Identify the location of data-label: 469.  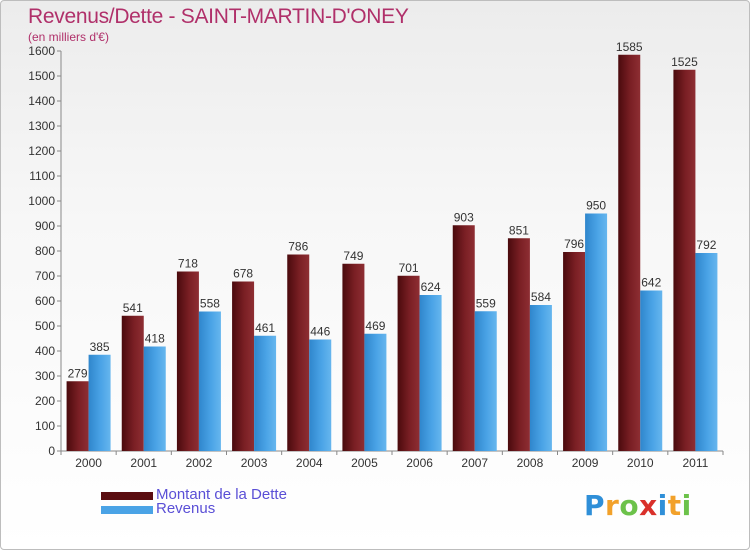
(375, 326).